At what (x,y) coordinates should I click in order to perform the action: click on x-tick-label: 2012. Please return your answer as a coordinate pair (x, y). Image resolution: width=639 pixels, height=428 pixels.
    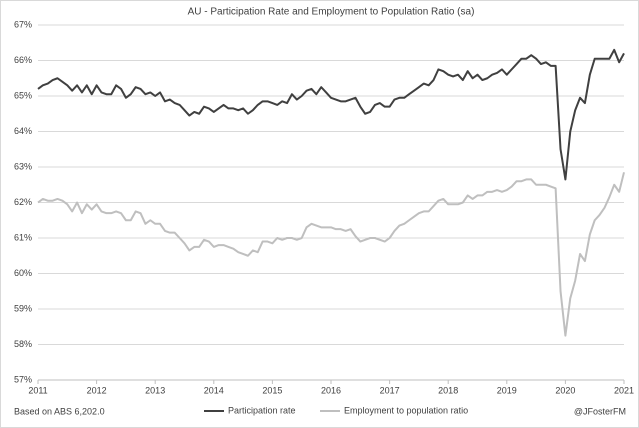
    Looking at the image, I should click on (97, 390).